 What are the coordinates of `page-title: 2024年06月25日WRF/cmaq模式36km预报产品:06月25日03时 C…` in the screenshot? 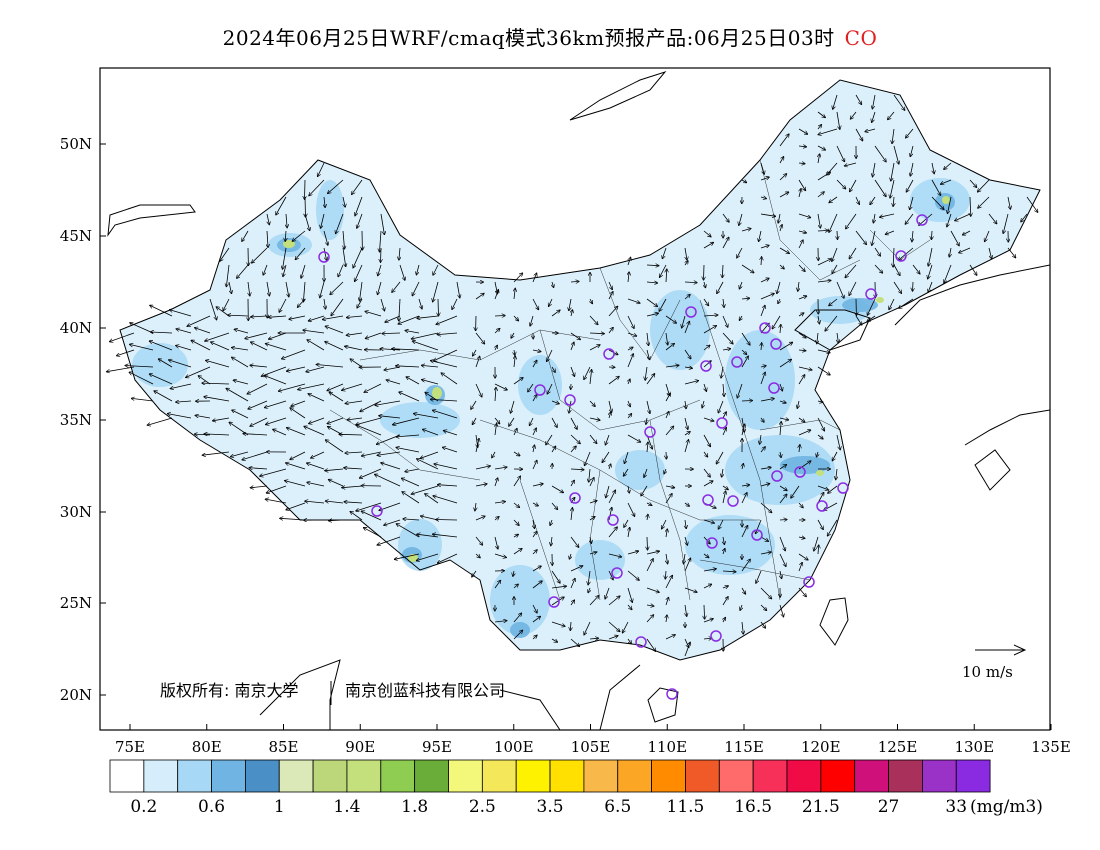 It's located at (550, 36).